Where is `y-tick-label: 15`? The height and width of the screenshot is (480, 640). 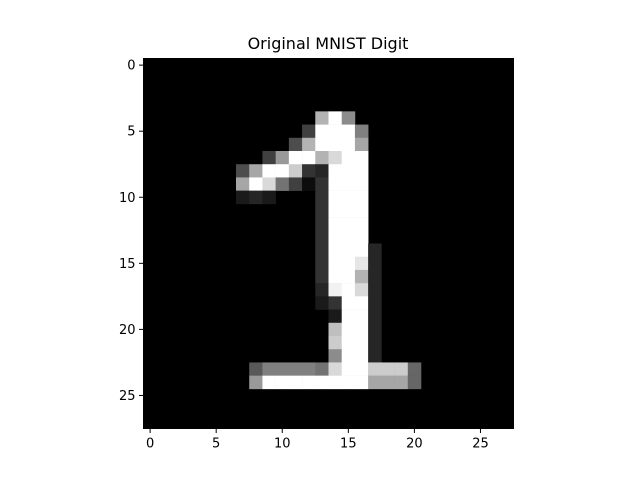
y-tick-label: 15 is located at coordinates (127, 264).